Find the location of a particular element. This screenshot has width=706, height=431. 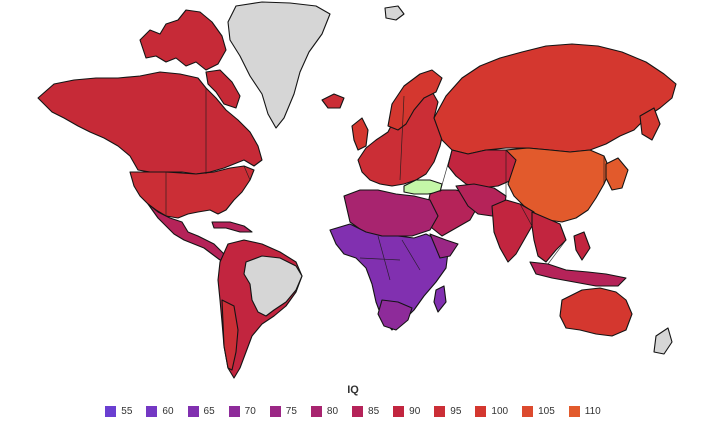

legend-title: IQ is located at coordinates (353, 390).